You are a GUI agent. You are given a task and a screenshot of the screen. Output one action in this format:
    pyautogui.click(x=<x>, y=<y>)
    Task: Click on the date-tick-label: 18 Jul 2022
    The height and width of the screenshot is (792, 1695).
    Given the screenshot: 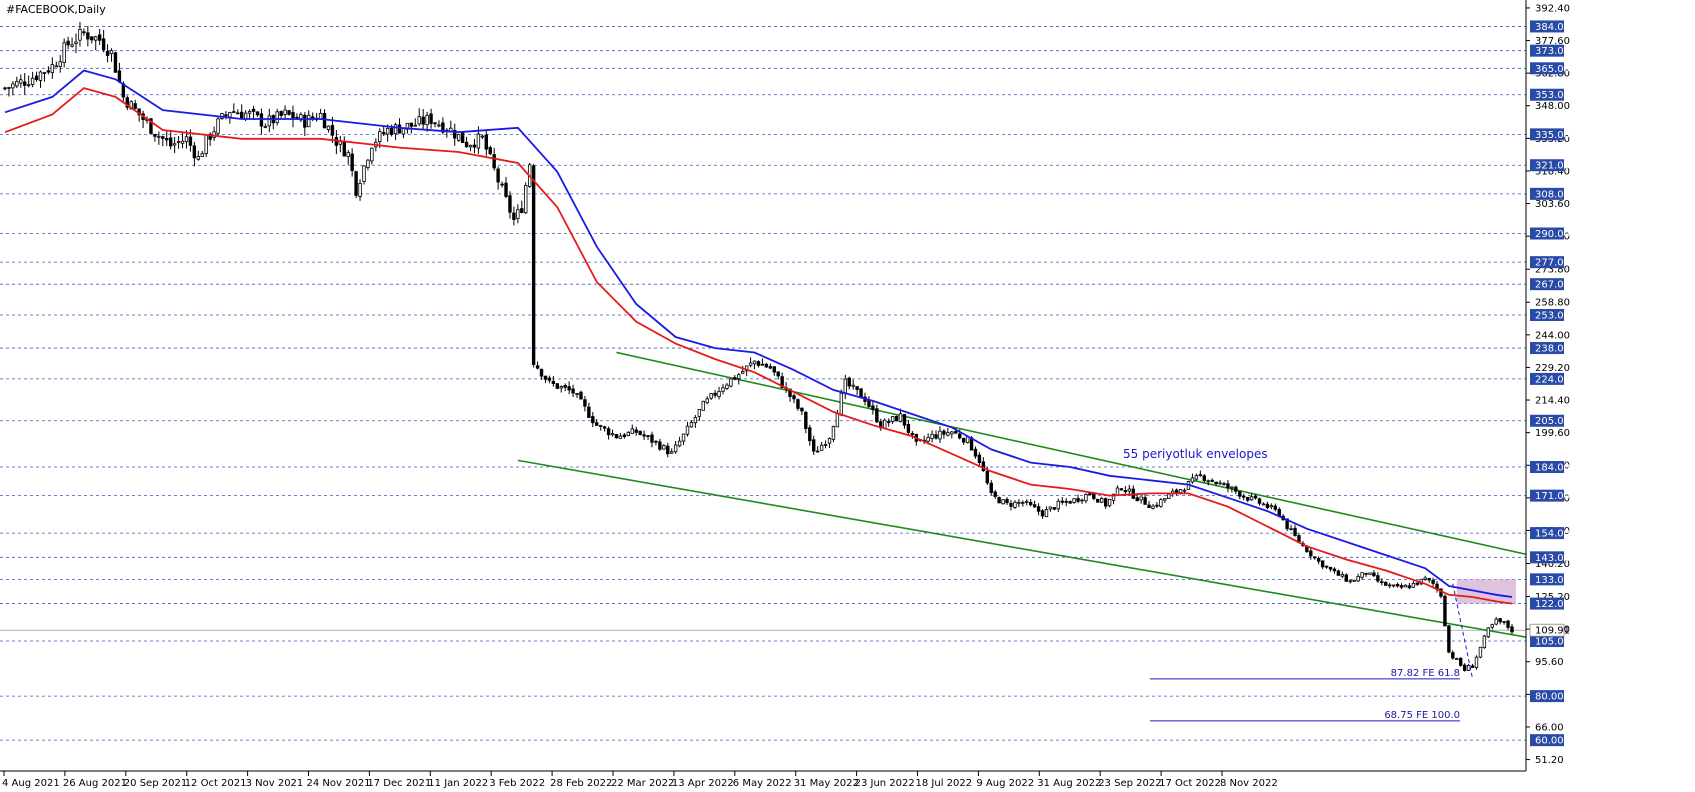 What is the action you would take?
    pyautogui.click(x=944, y=783)
    